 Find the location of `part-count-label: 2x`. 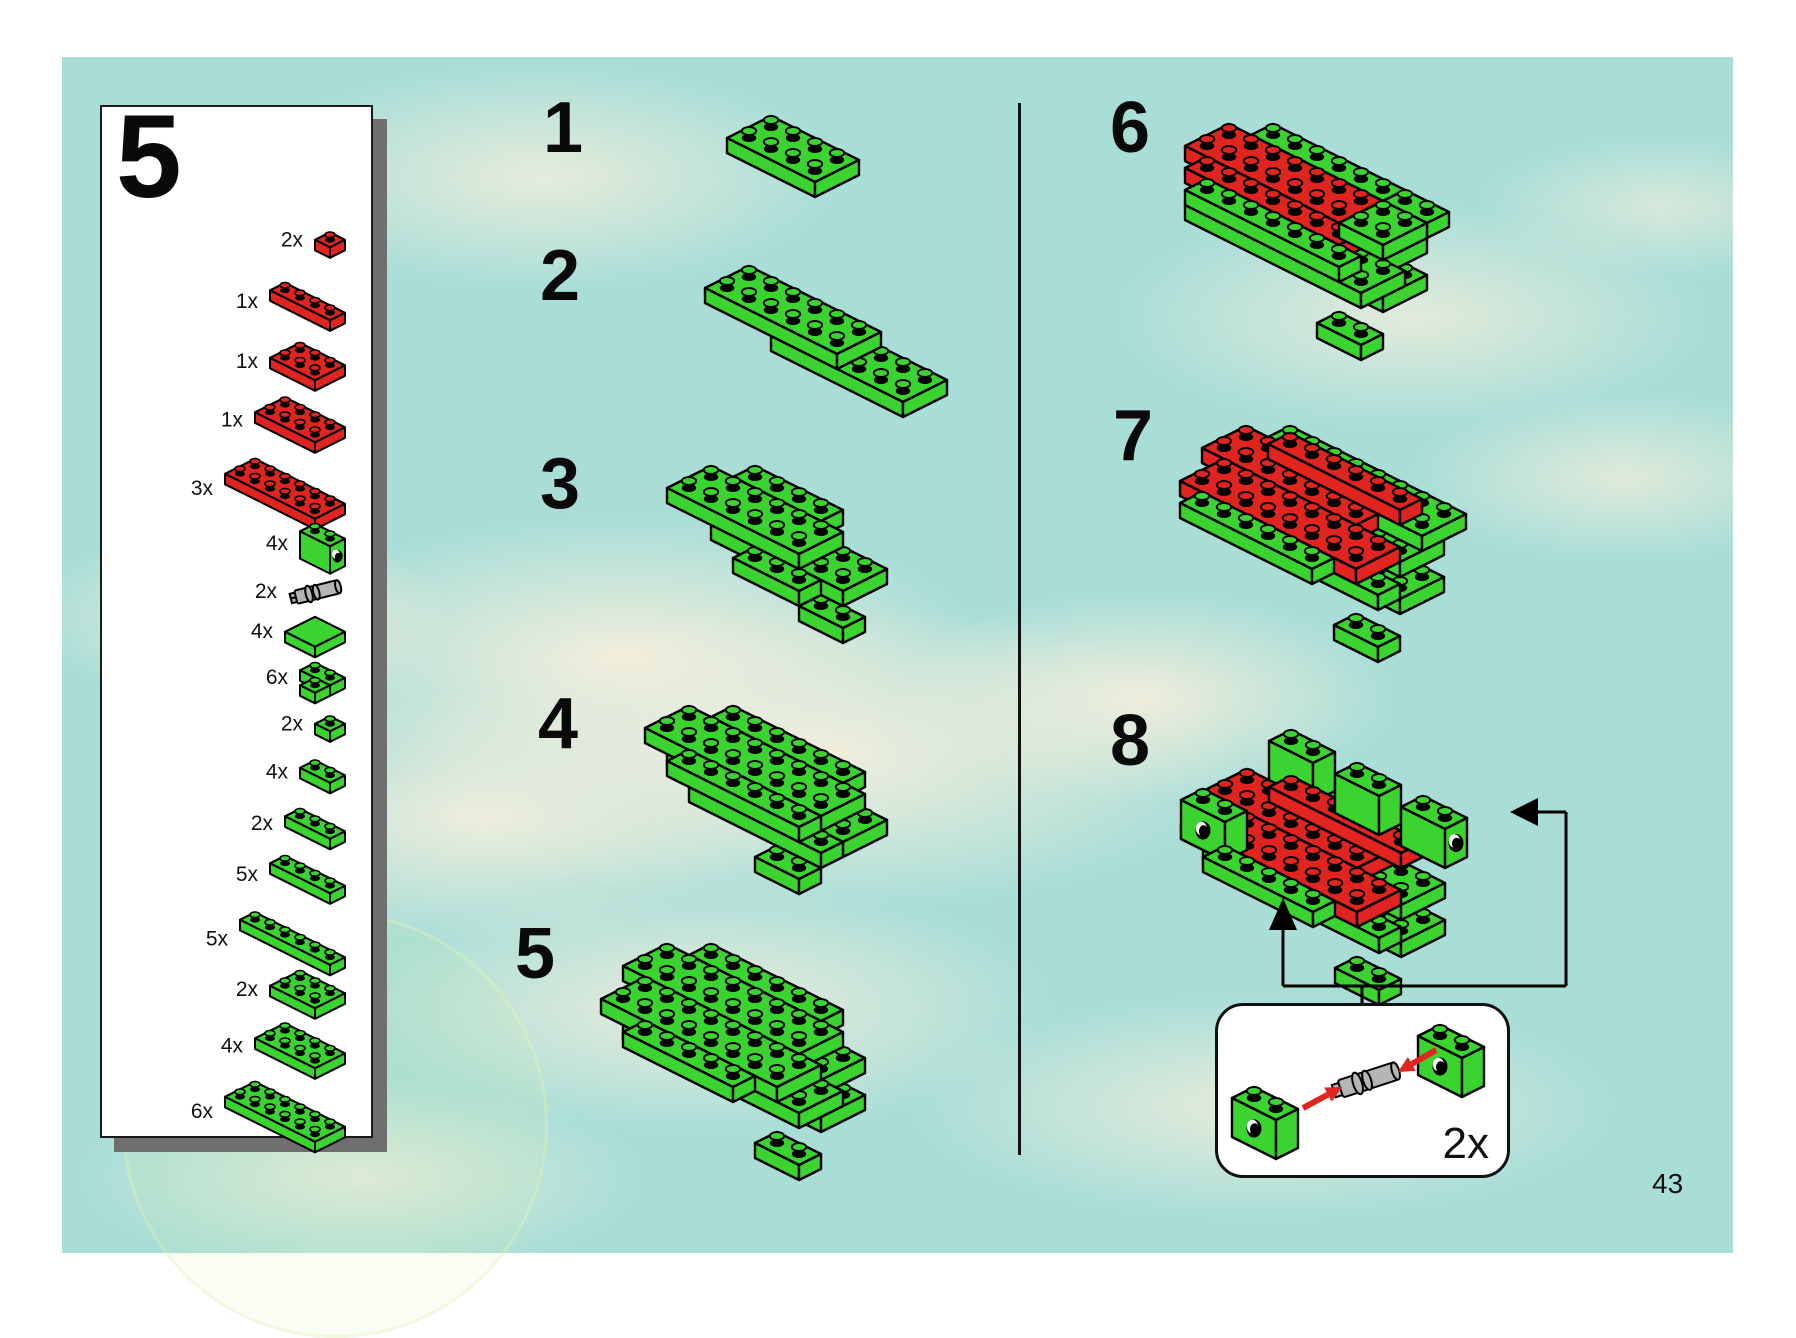

part-count-label: 2x is located at coordinates (291, 239).